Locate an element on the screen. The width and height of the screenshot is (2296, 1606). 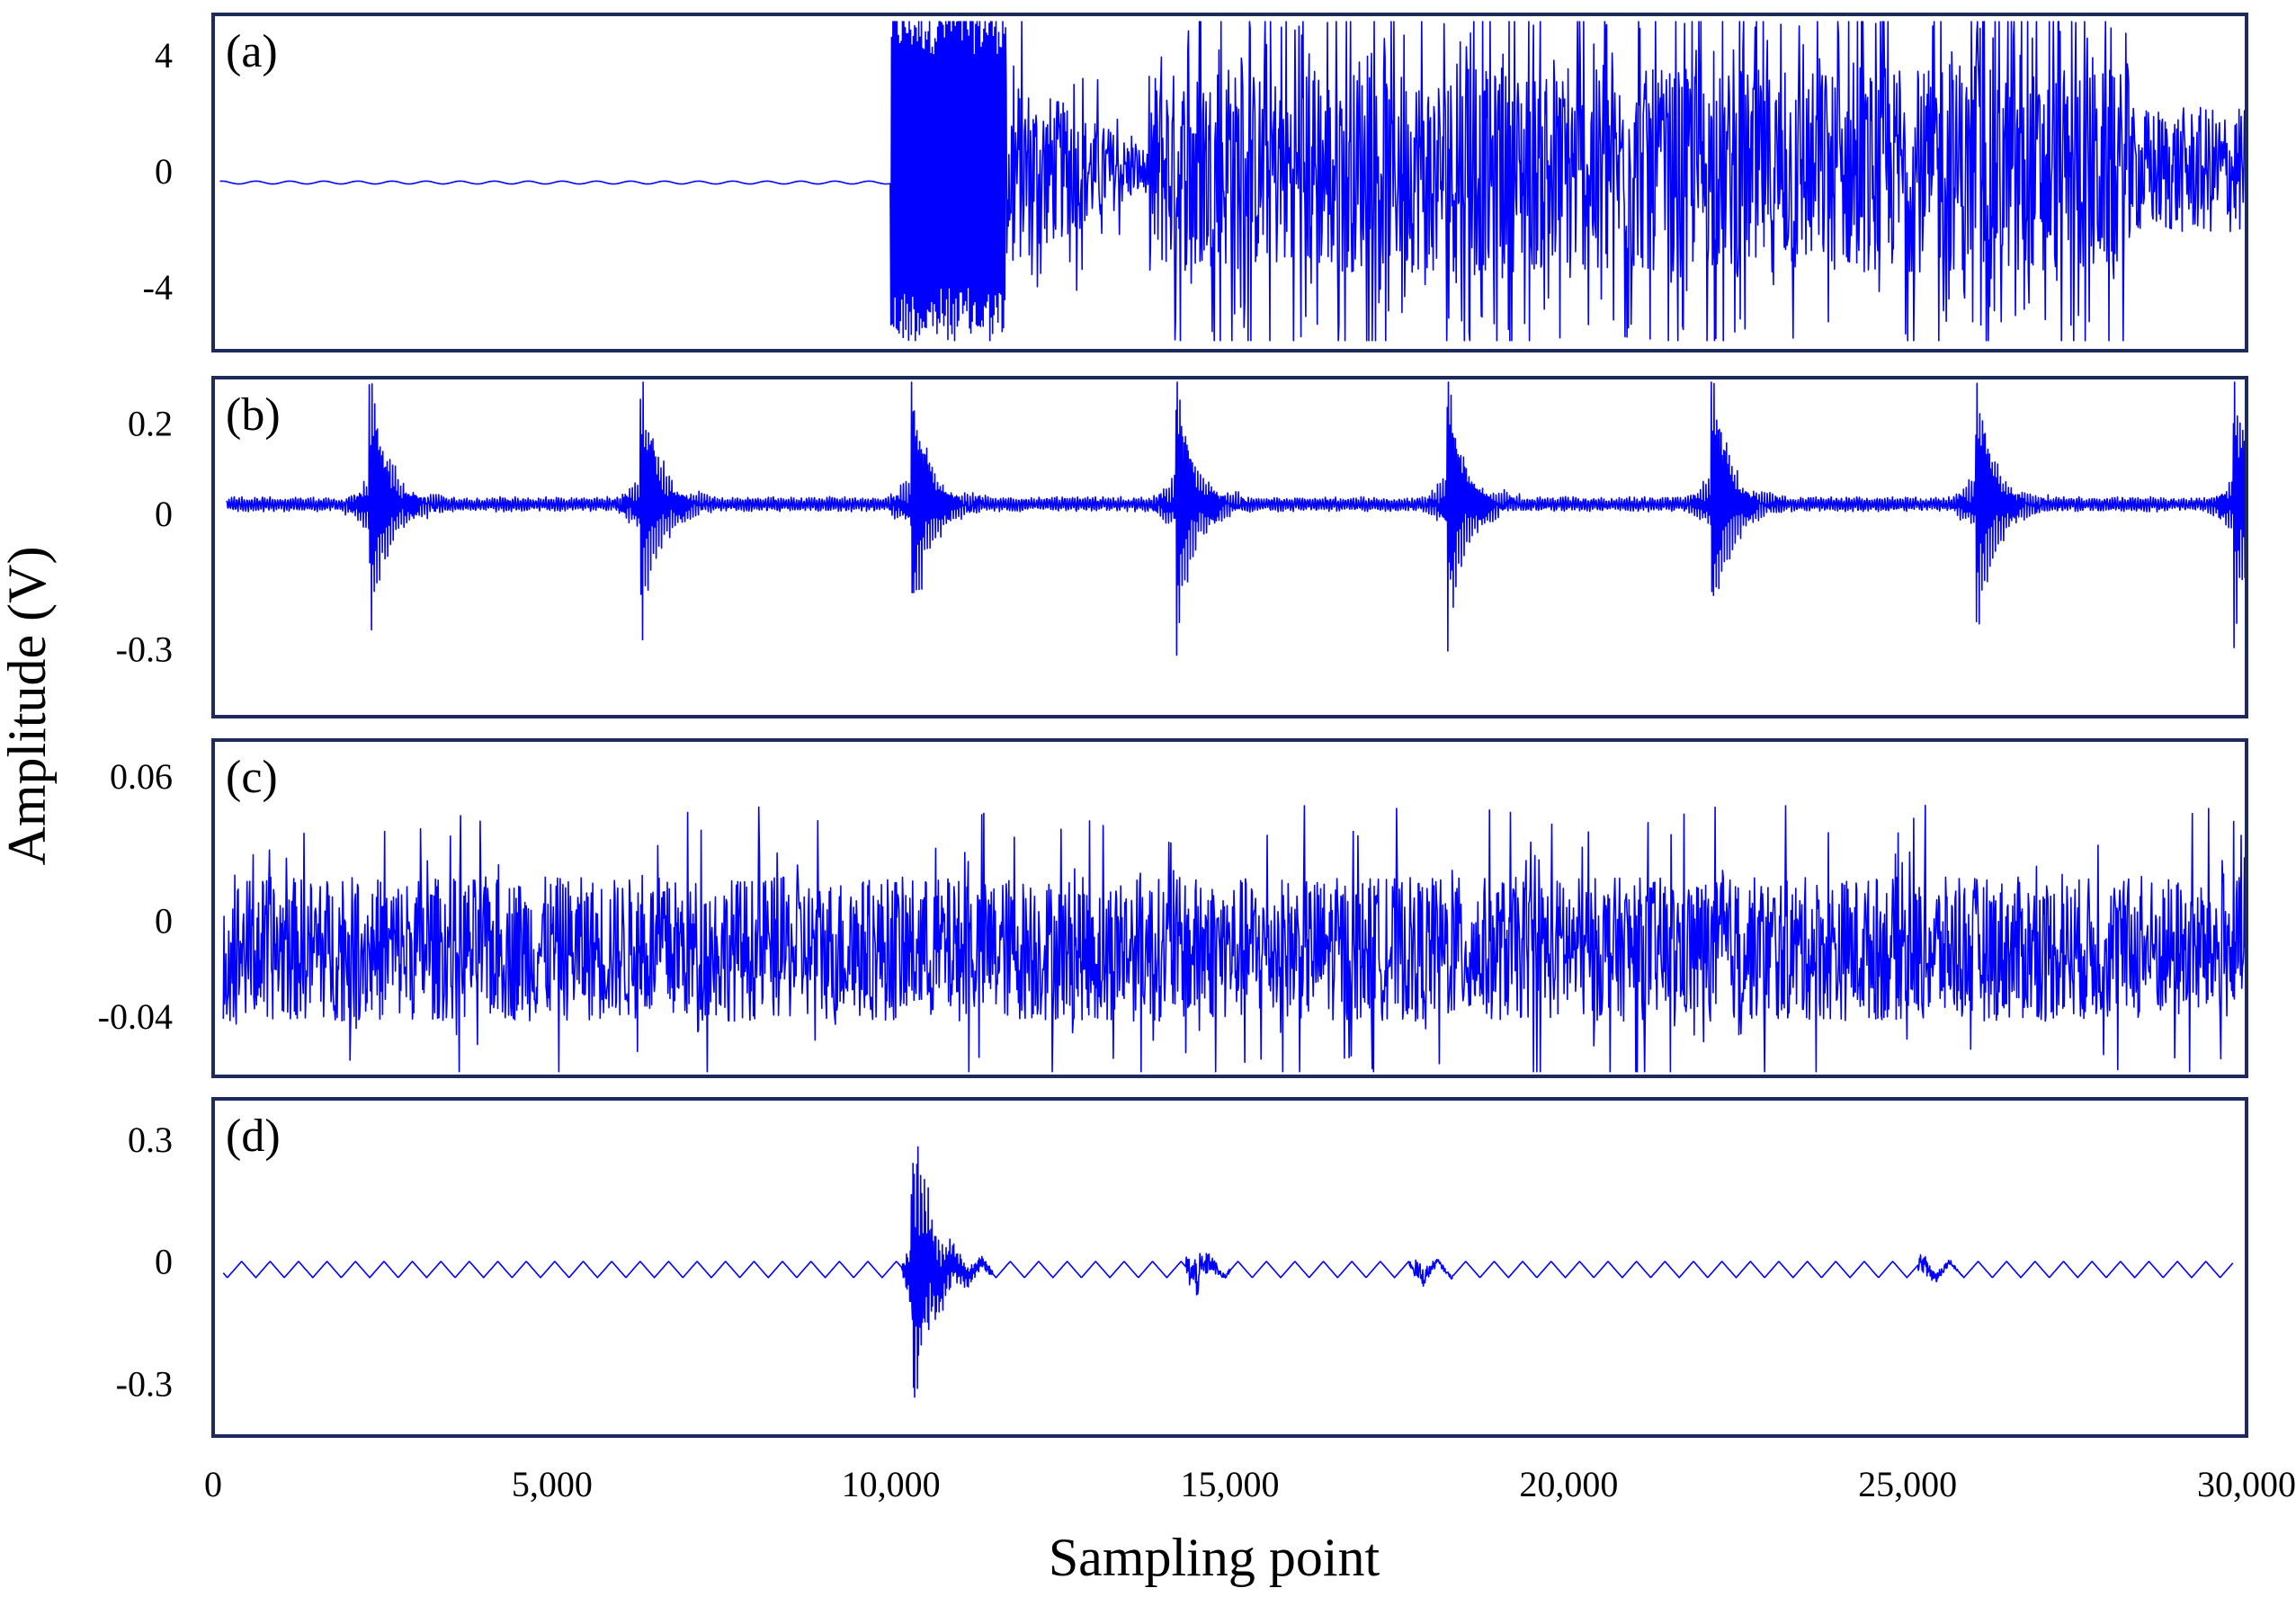
signal-line-c is located at coordinates (1234, 939).